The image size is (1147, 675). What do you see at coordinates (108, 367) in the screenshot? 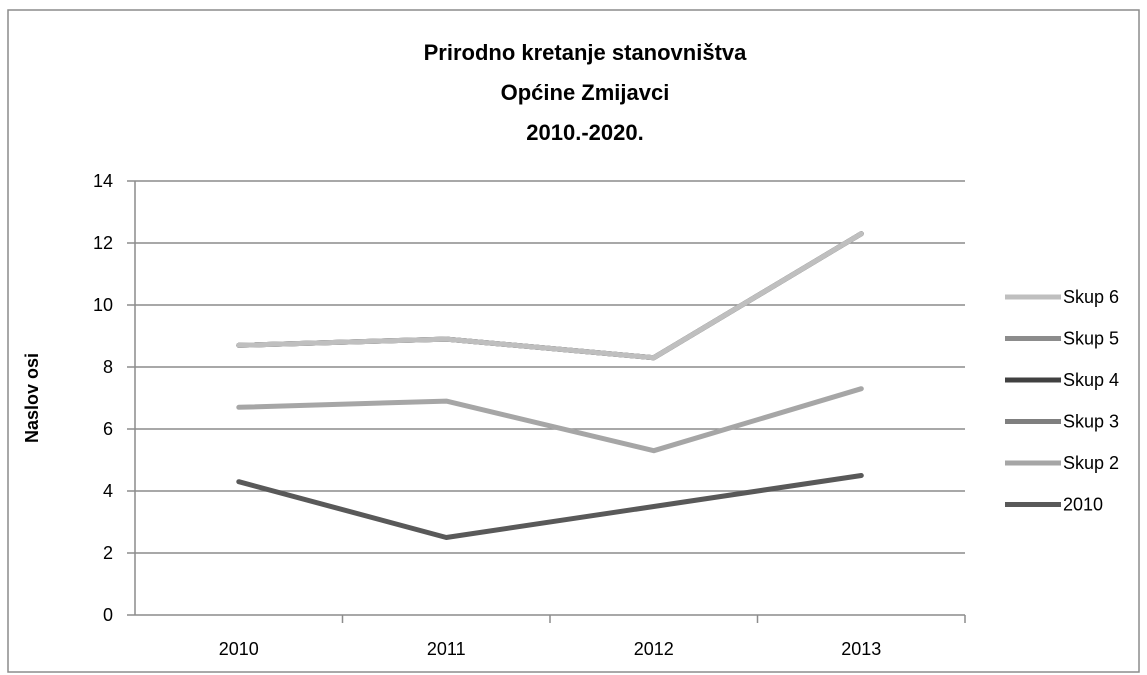
I see `y-tick-label: 8` at bounding box center [108, 367].